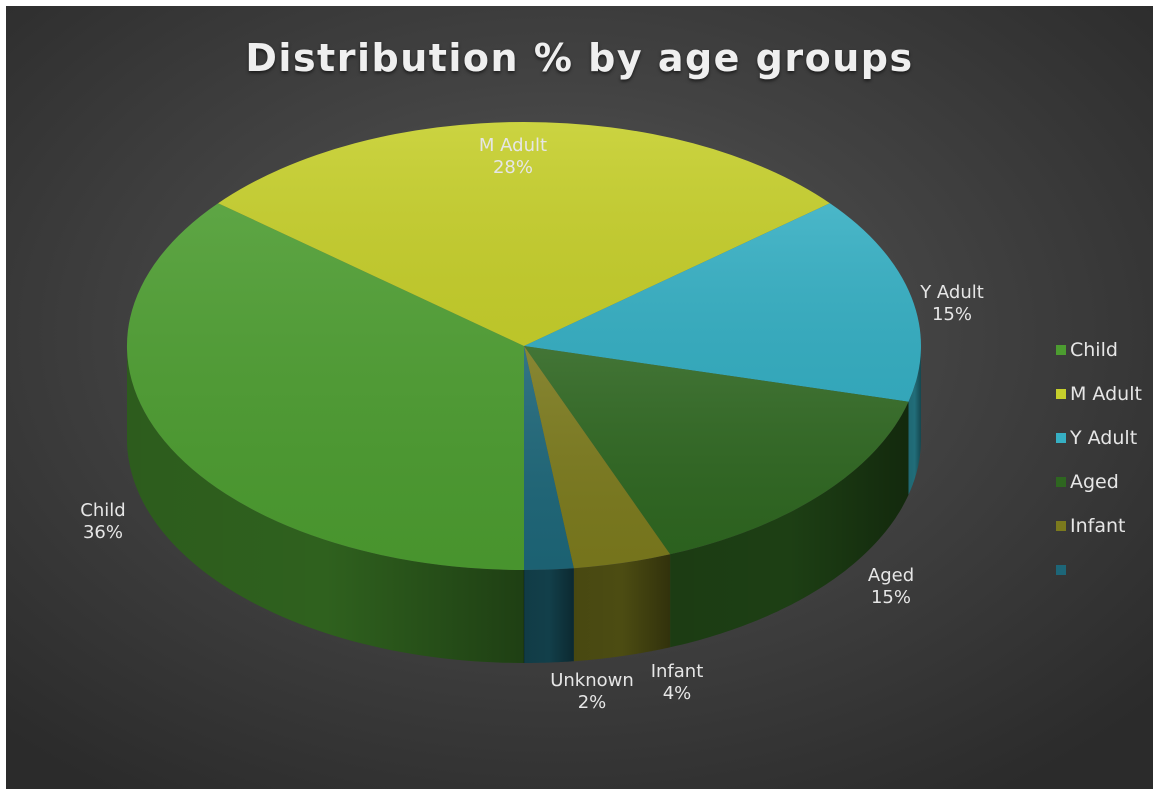 The image size is (1159, 791). I want to click on legend: Child M Adult Y Adult Aged Infant, so click(1099, 460).